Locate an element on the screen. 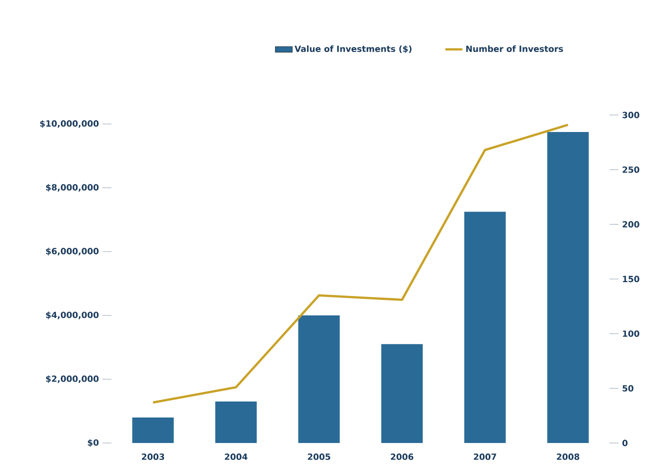 Image resolution: width=650 pixels, height=473 pixels. legend-label: Value of Investments ($) is located at coordinates (353, 49).